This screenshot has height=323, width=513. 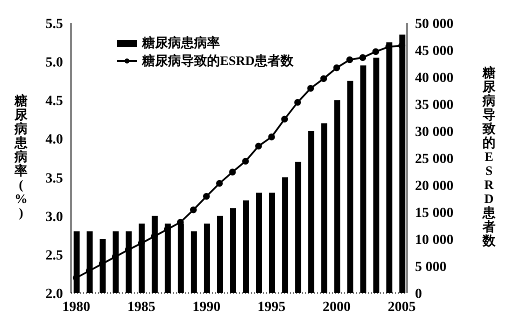 I want to click on y2-tick-label: 35 000, so click(x=434, y=105).